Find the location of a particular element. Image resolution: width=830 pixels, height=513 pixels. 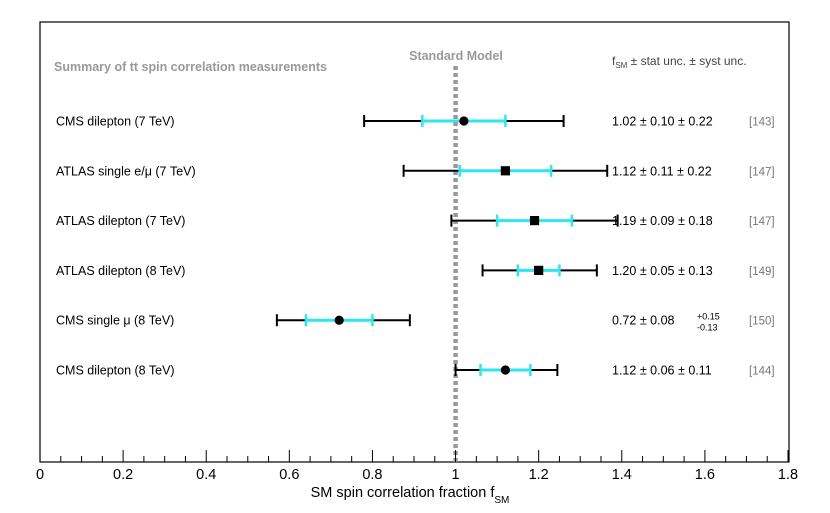

measurement-value-text: 0.72 ± 0.08 is located at coordinates (643, 321).